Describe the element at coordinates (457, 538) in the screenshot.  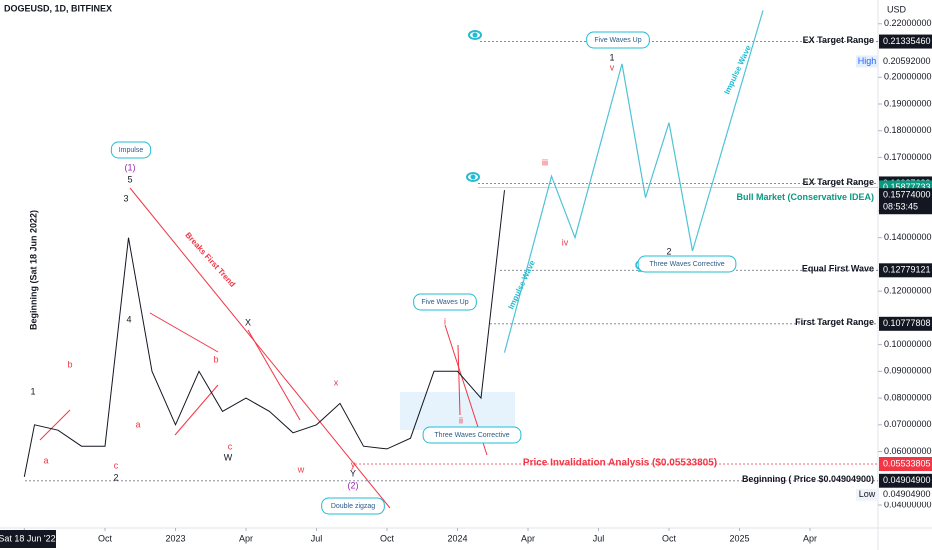
I see `x-tick-label: 2024` at that location.